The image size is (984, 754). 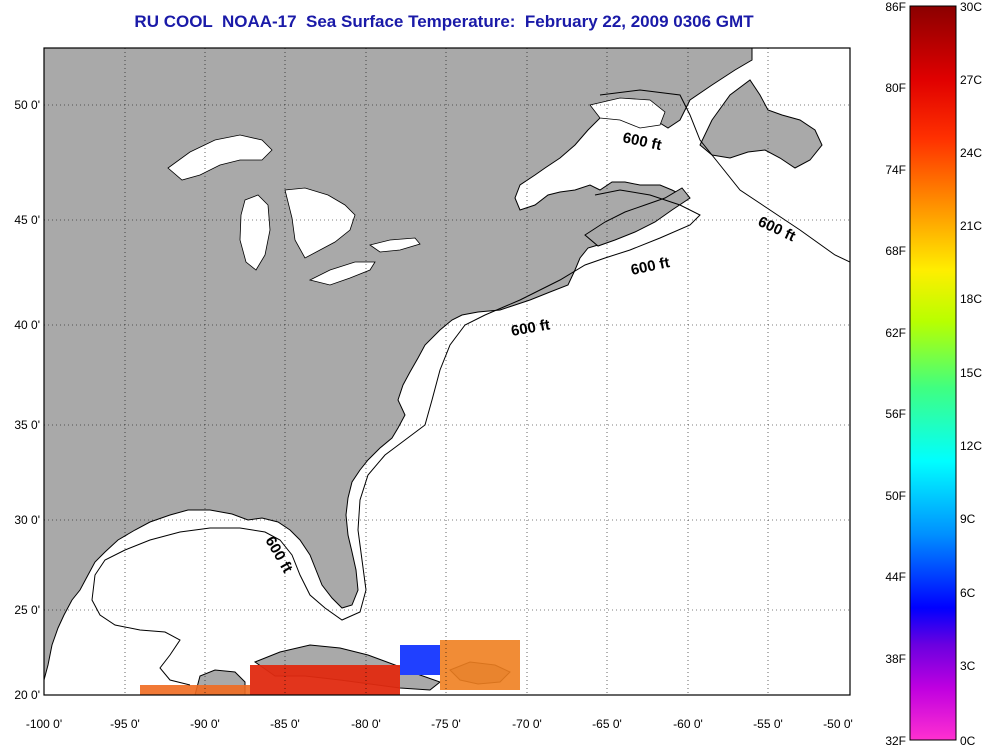 I want to click on x-tick-label: -75 0', so click(x=446, y=724).